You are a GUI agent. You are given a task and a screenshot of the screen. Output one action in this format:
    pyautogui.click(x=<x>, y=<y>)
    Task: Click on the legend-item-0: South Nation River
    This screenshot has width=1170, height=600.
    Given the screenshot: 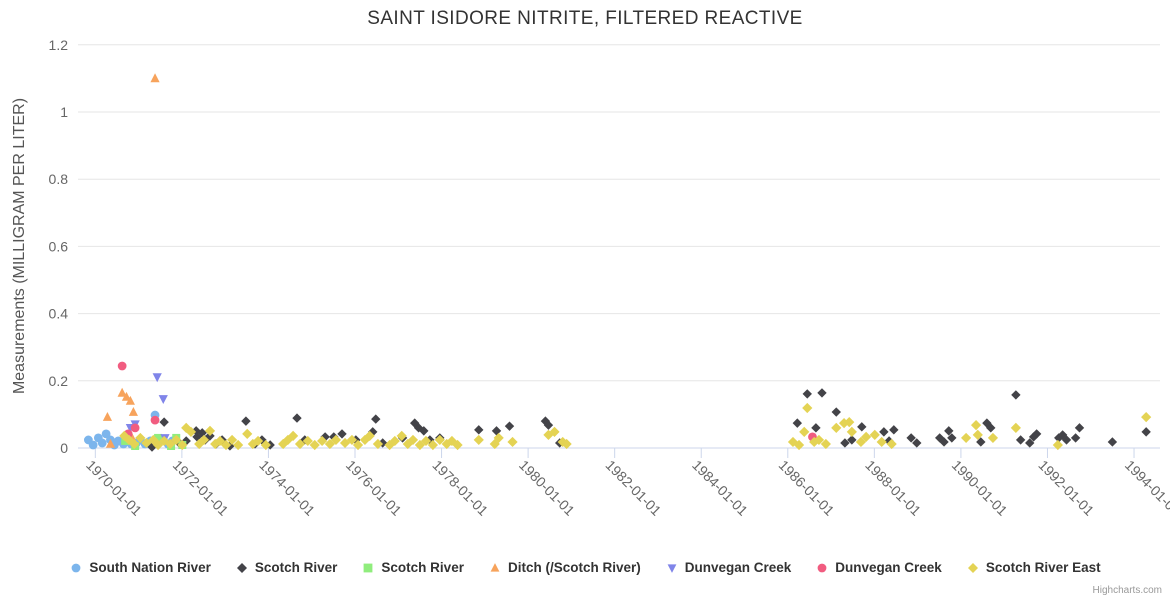 What is the action you would take?
    pyautogui.click(x=140, y=567)
    